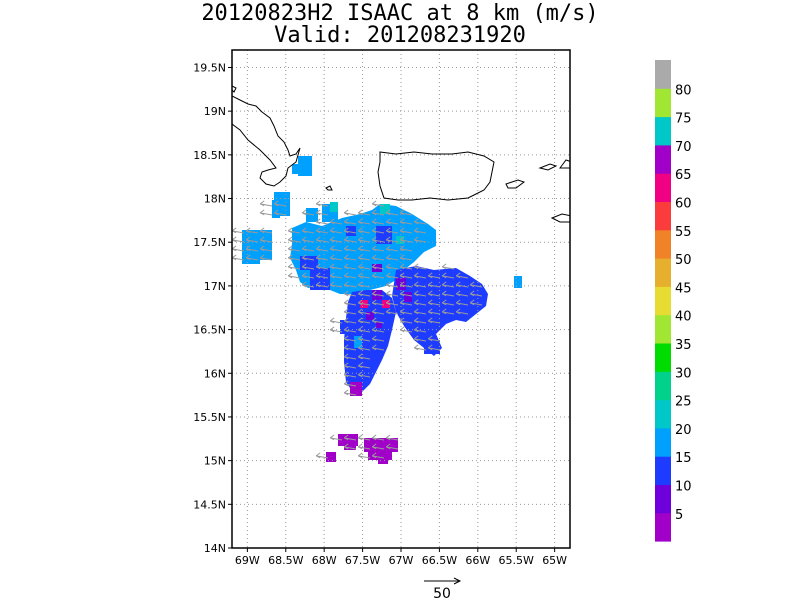 The image size is (800, 600). Describe the element at coordinates (215, 461) in the screenshot. I see `lat-label: 15N` at that location.